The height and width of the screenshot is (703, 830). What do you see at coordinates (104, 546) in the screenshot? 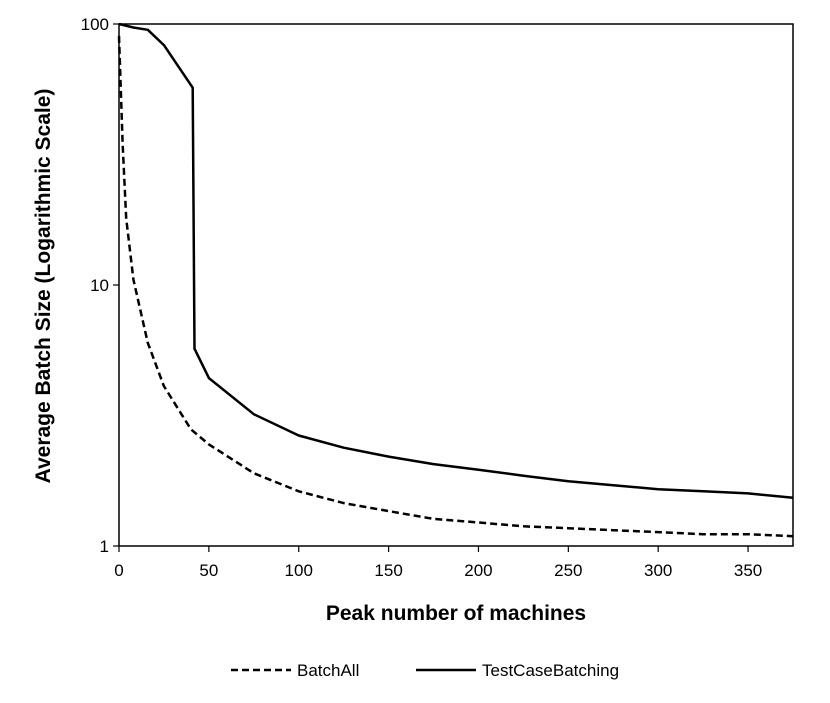
I see `y-tick-label: 1` at bounding box center [104, 546].